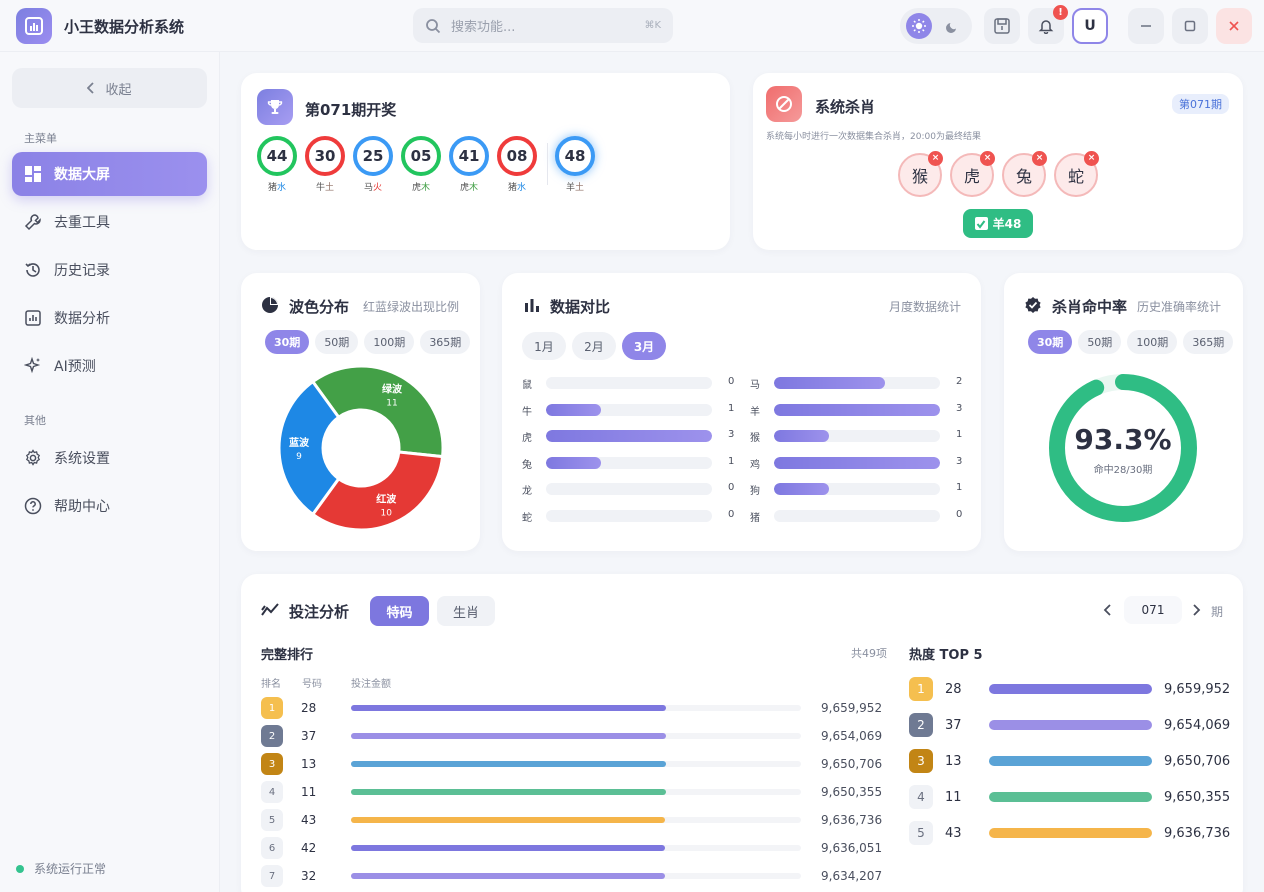 The height and width of the screenshot is (892, 1264). What do you see at coordinates (919, 26) in the screenshot?
I see `sun-icon` at bounding box center [919, 26].